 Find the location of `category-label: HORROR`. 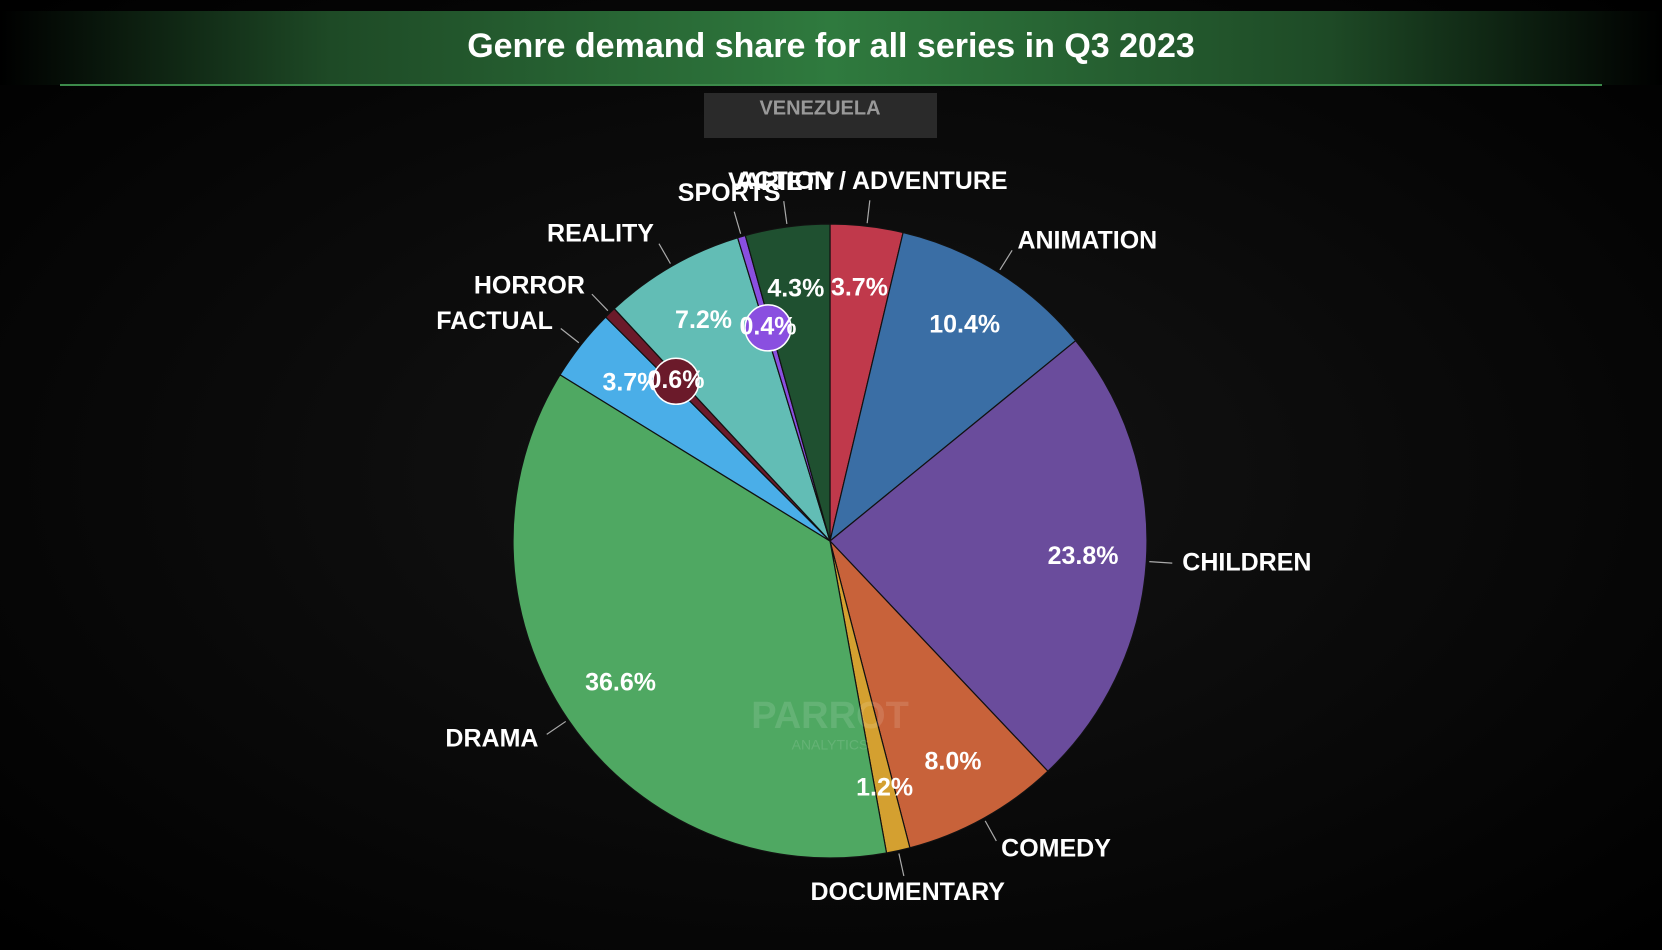

category-label: HORROR is located at coordinates (529, 286).